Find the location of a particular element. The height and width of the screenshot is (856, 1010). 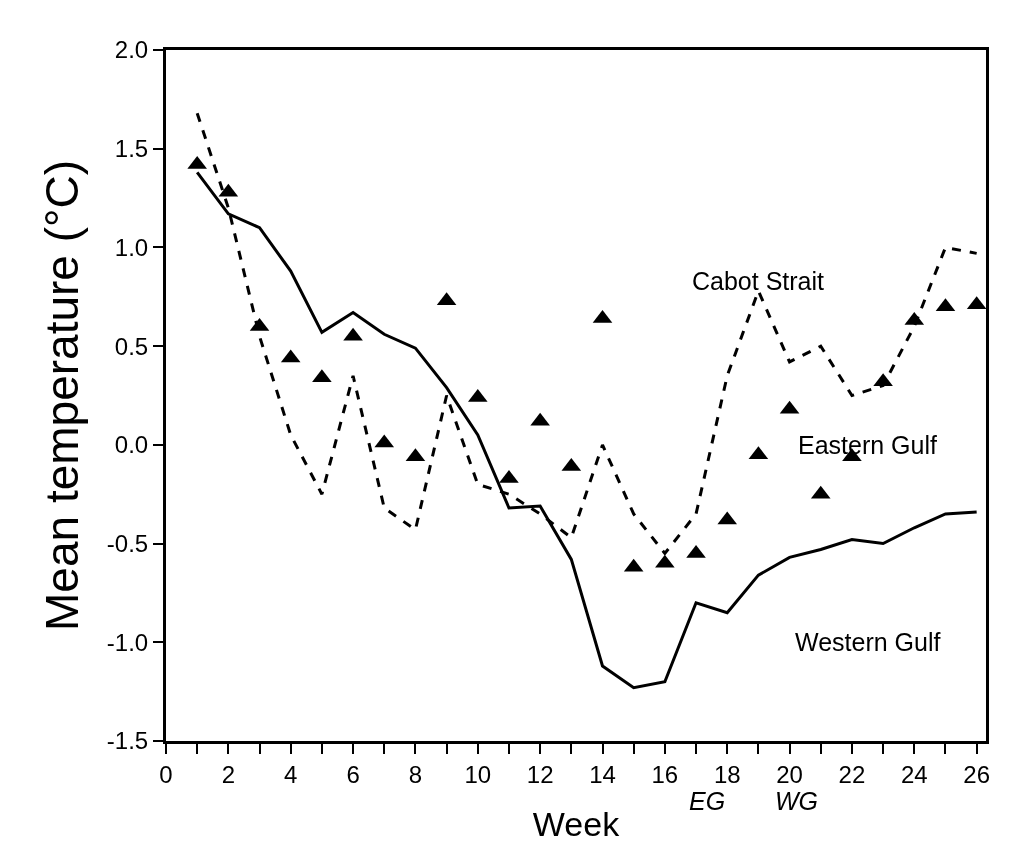

y-tick-label: 0.0 is located at coordinates (131, 445).